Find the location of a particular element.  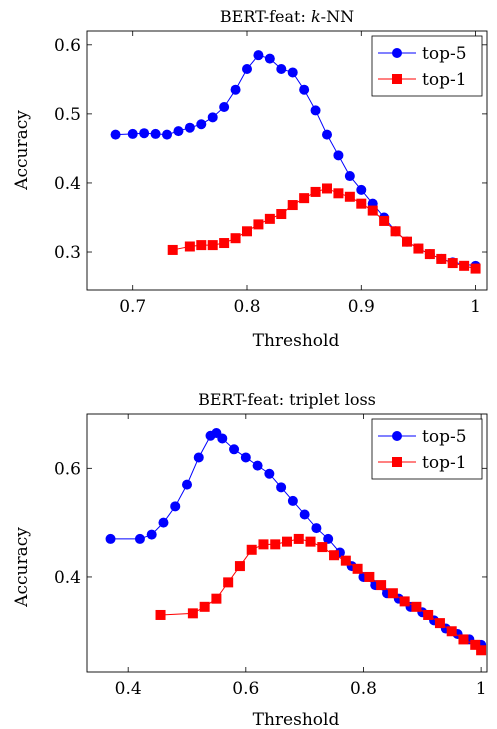

x-tick-label: 0.6 is located at coordinates (245, 689).